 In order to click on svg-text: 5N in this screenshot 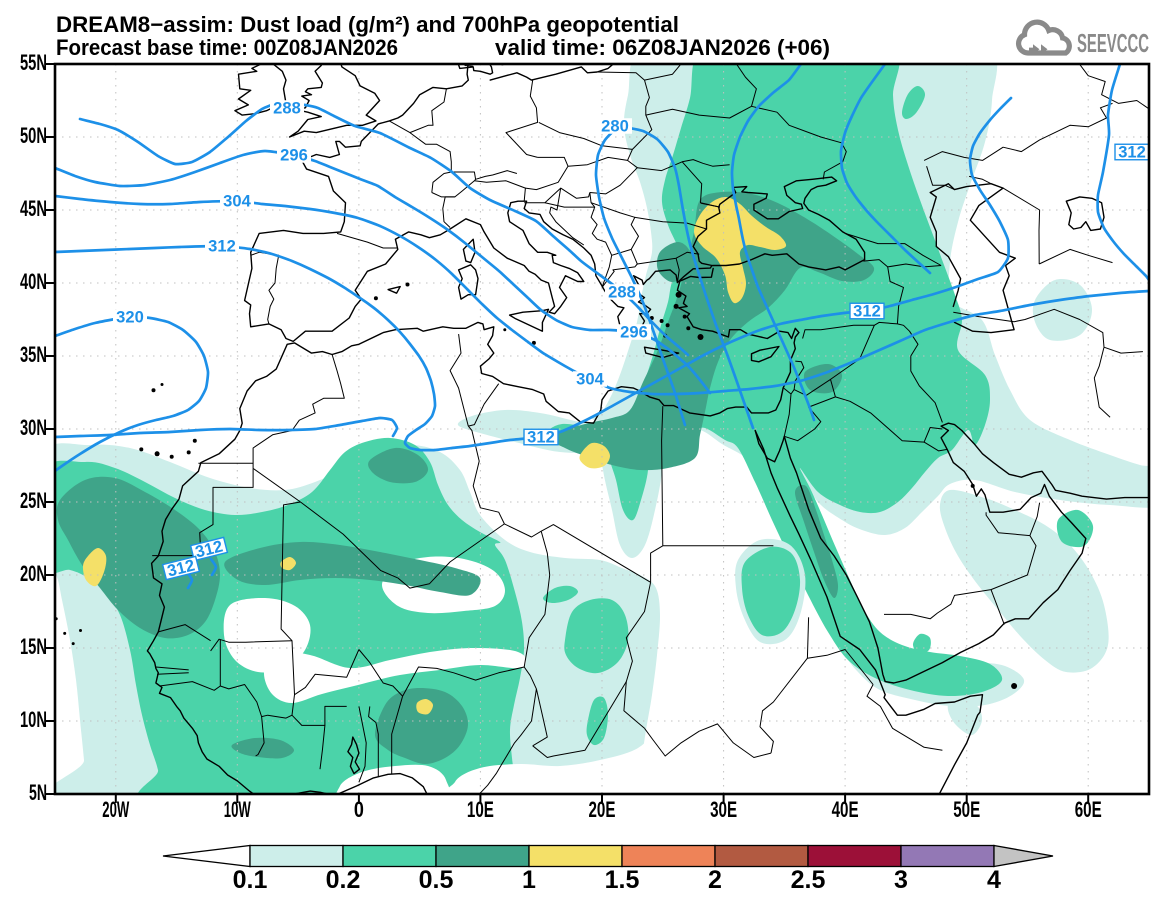, I will do `click(38, 792)`.